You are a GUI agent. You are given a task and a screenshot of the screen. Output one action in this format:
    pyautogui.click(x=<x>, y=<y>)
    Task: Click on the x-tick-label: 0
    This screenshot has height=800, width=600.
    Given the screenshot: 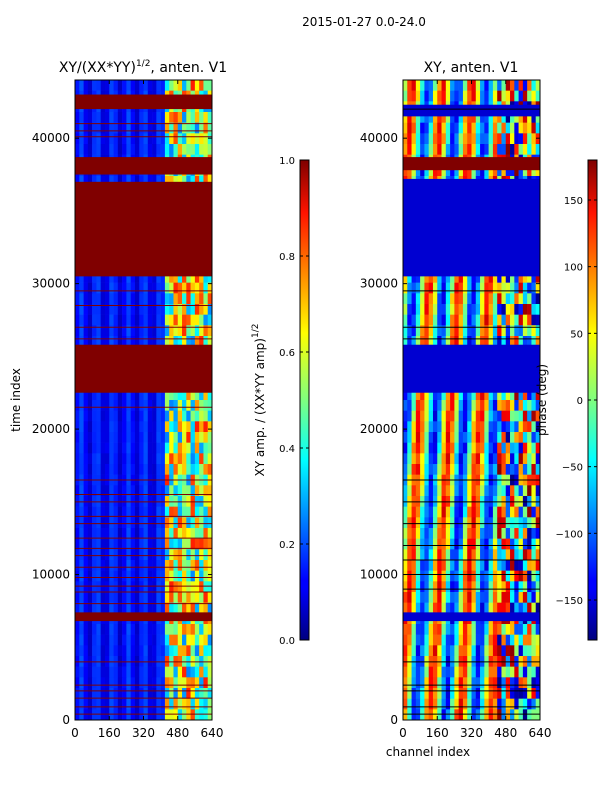 What is the action you would take?
    pyautogui.click(x=75, y=733)
    